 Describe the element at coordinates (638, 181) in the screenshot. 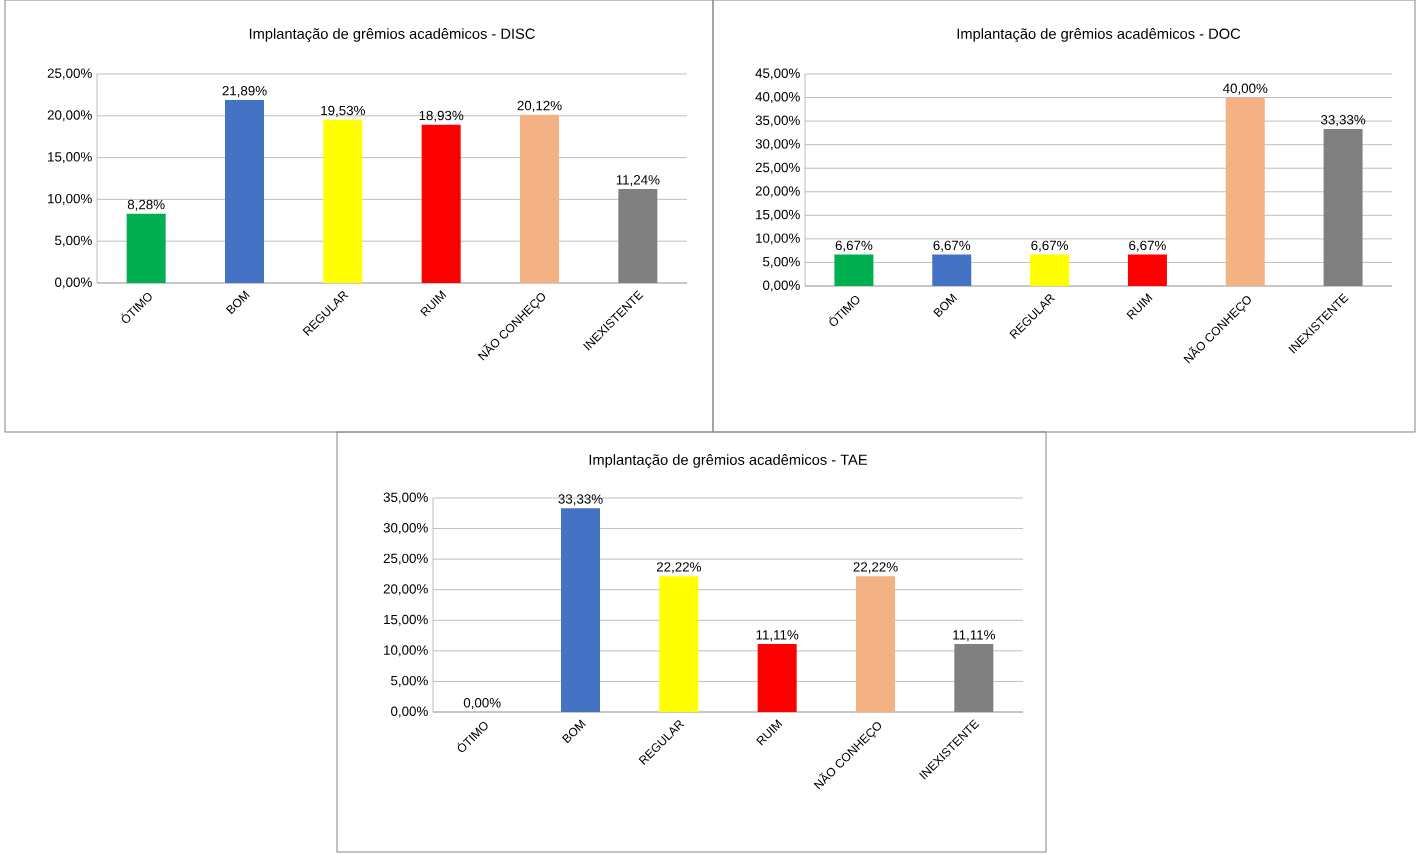

I see `data-label: 11,24%` at that location.